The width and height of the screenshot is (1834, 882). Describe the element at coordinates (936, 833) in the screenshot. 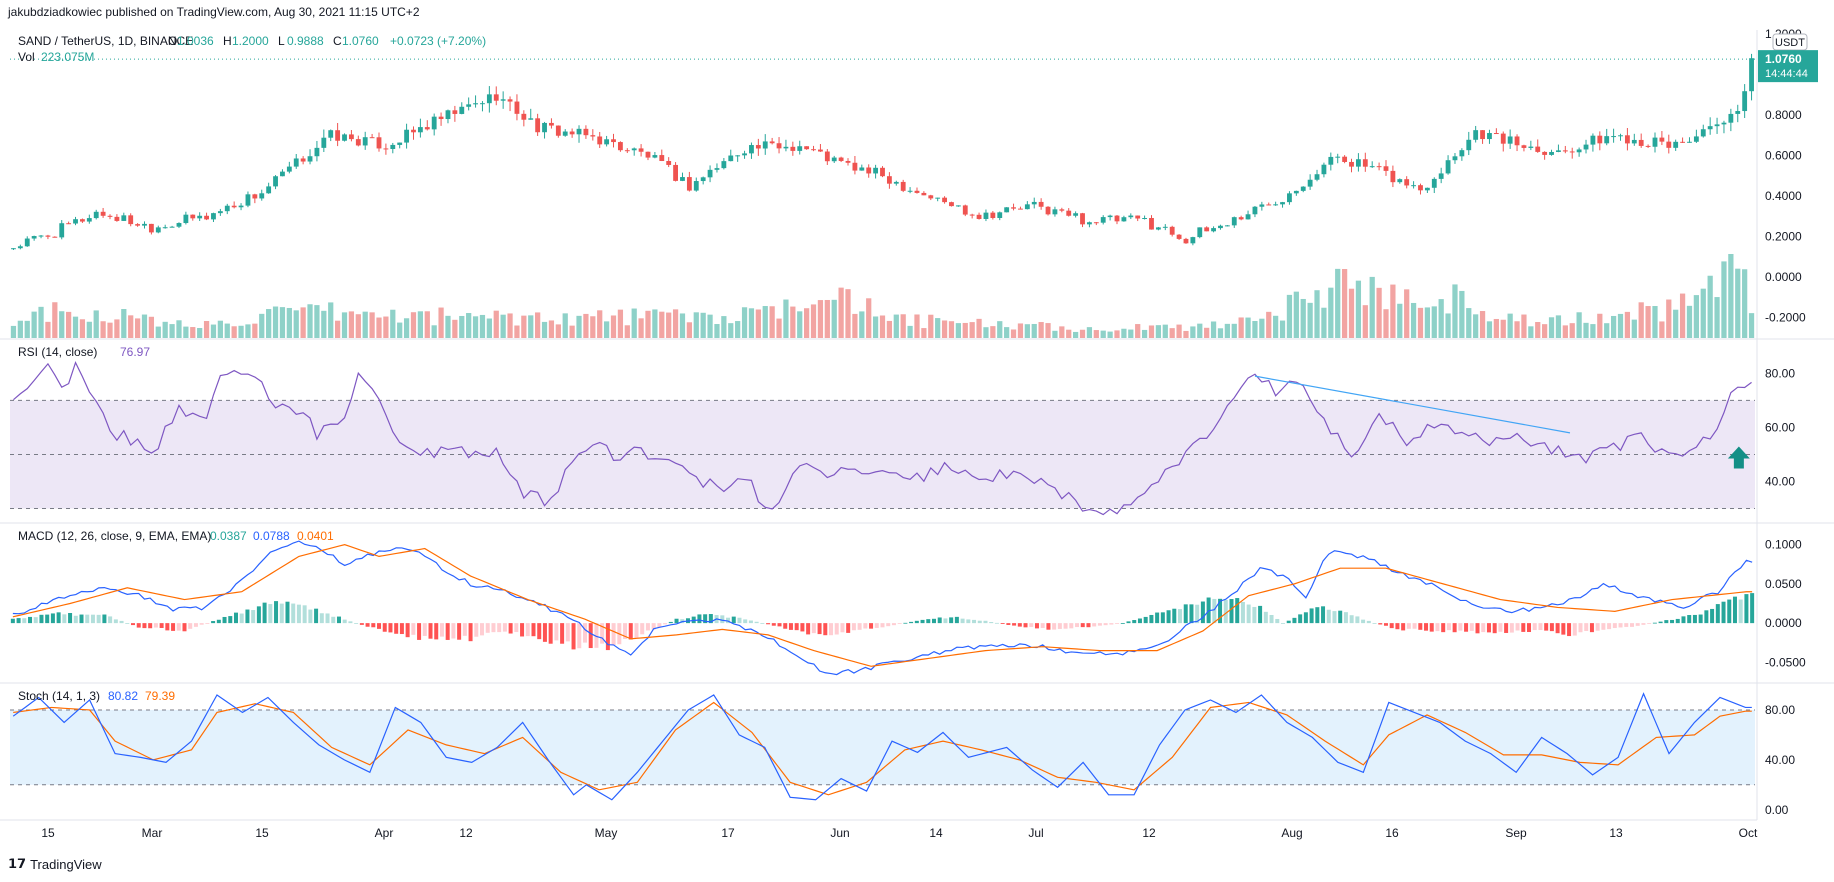

I see `time-axis-tick: 14` at that location.